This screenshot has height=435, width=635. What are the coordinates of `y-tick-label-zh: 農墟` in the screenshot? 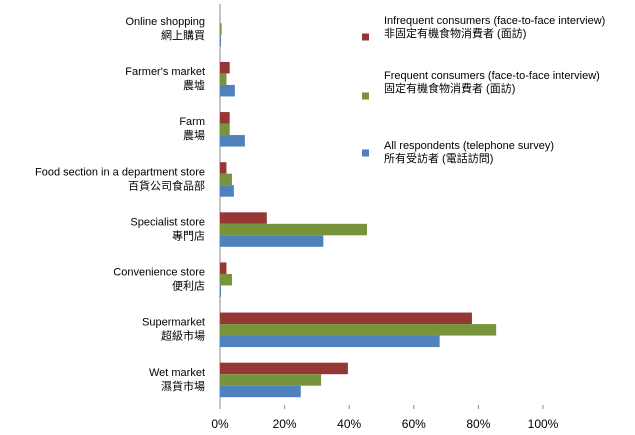 It's located at (194, 85).